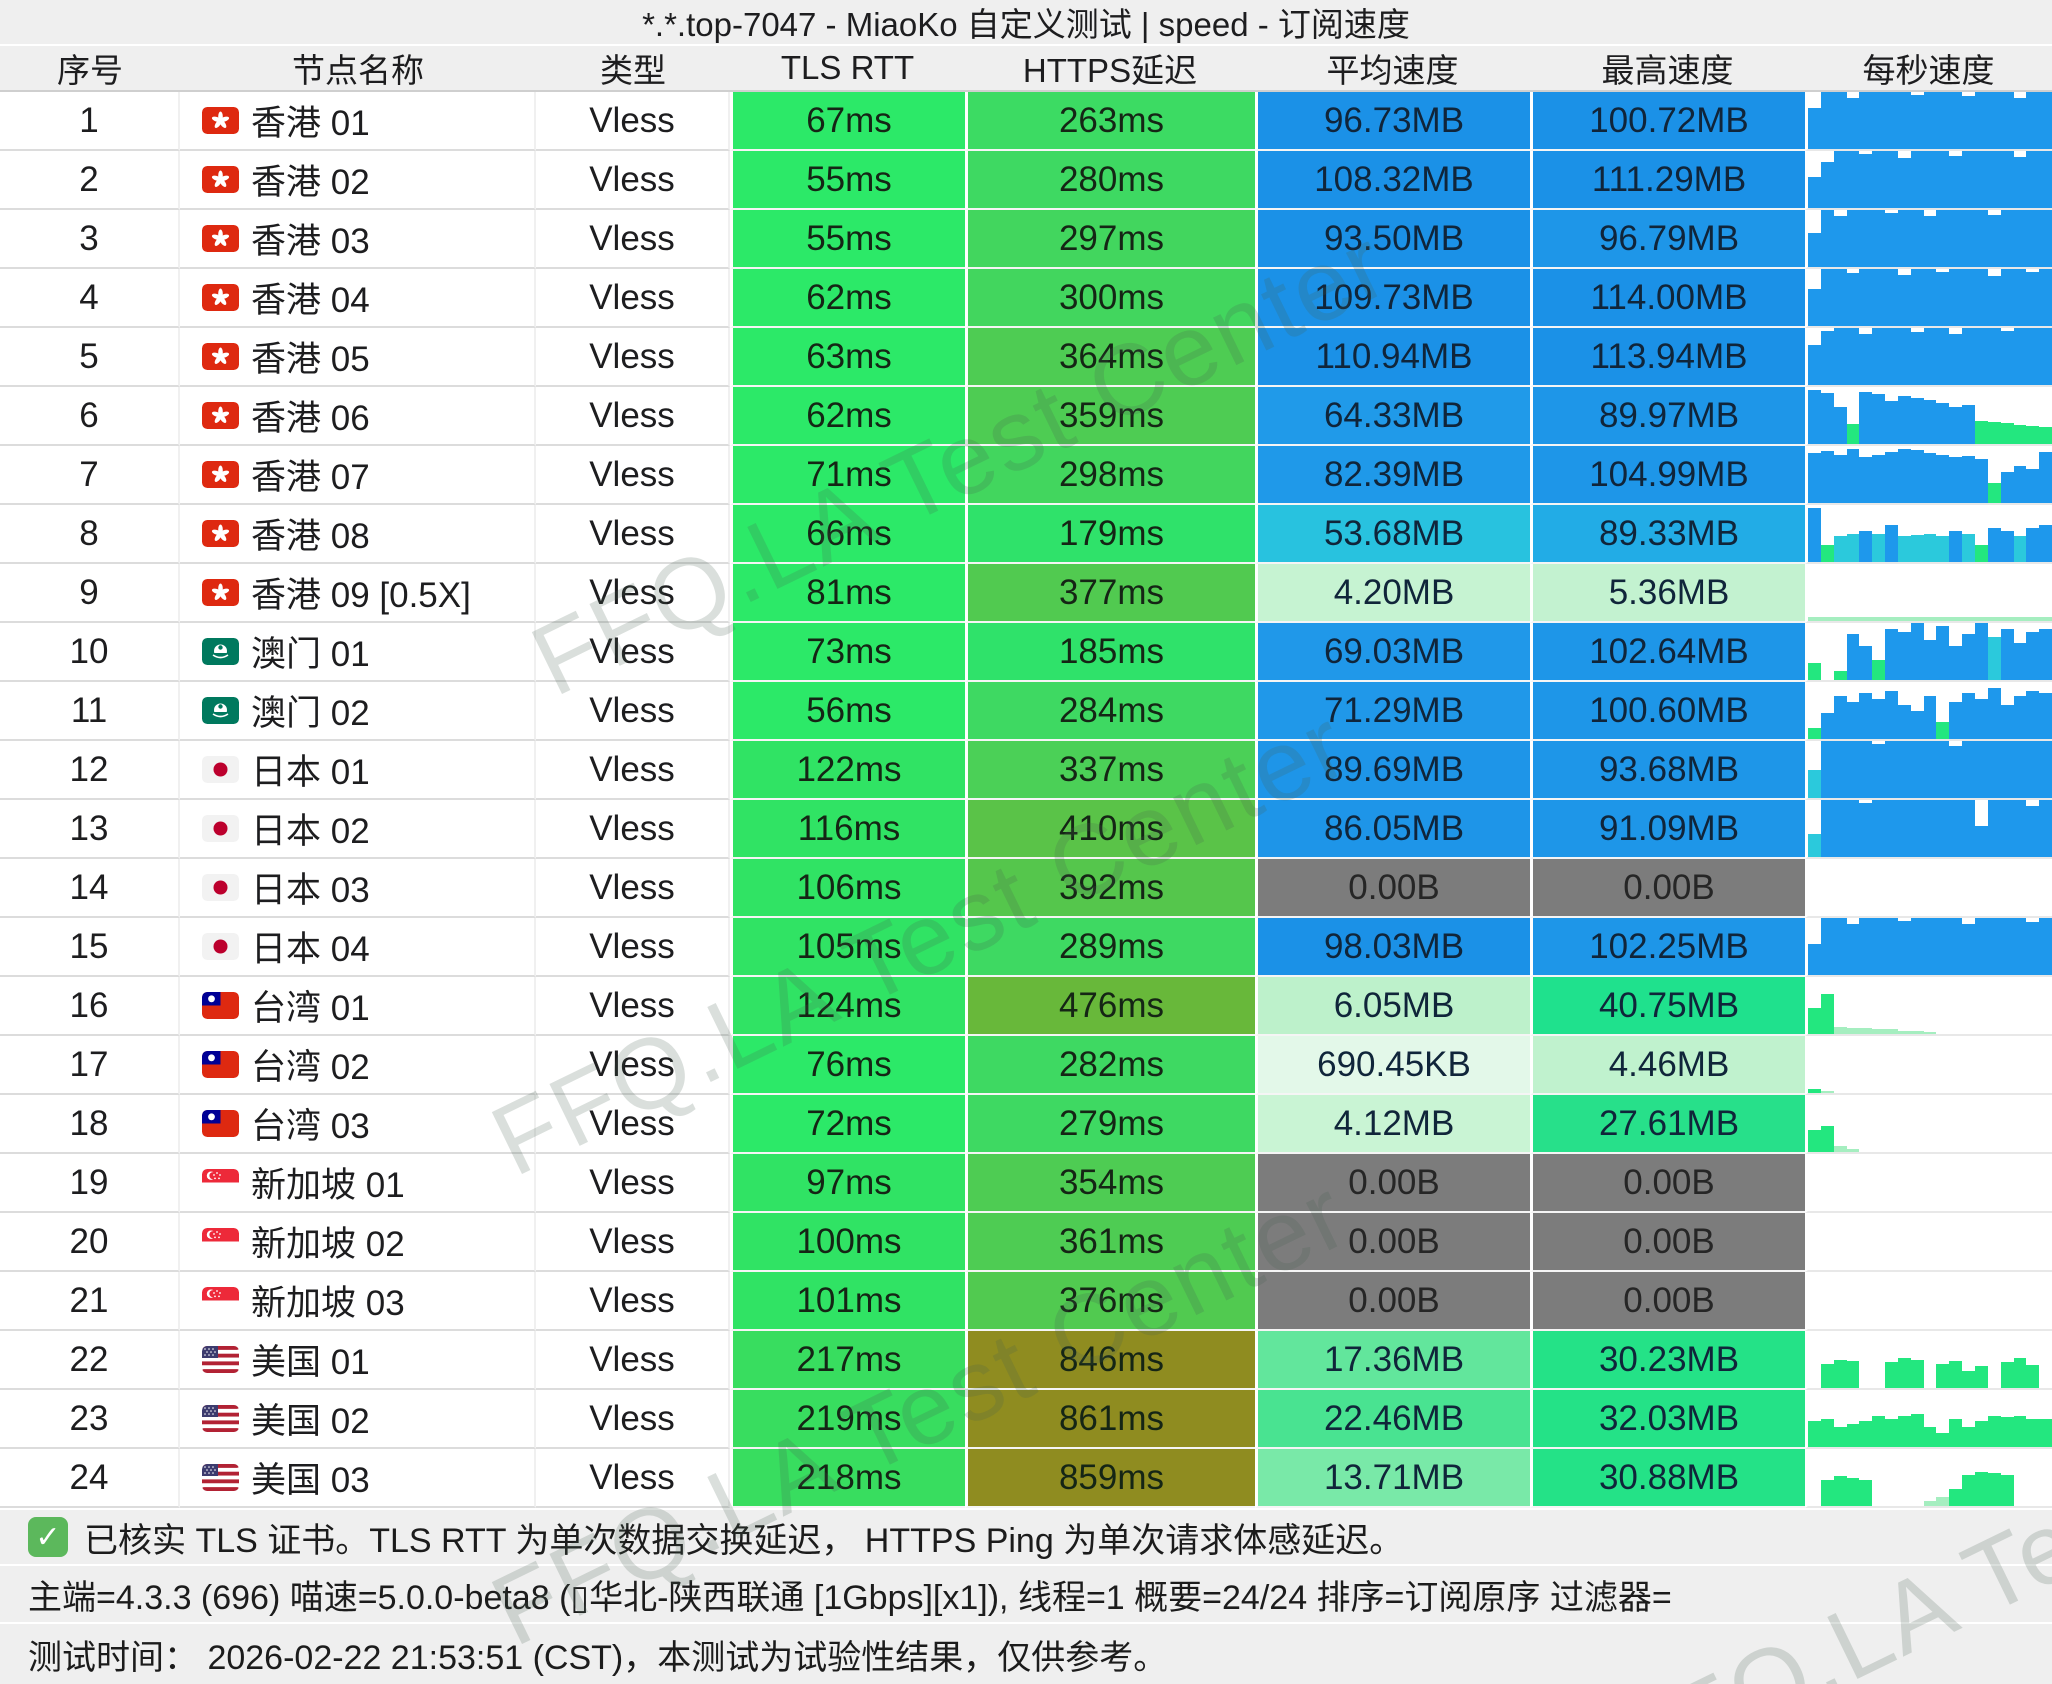 The width and height of the screenshot is (2052, 1684). I want to click on row-index: 2, so click(90, 180).